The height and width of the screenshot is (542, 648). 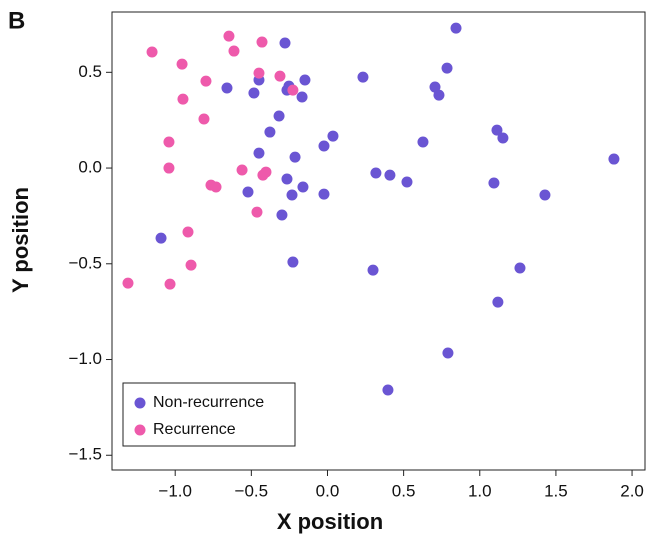 What do you see at coordinates (20, 240) in the screenshot?
I see `y-axis-label: Y position` at bounding box center [20, 240].